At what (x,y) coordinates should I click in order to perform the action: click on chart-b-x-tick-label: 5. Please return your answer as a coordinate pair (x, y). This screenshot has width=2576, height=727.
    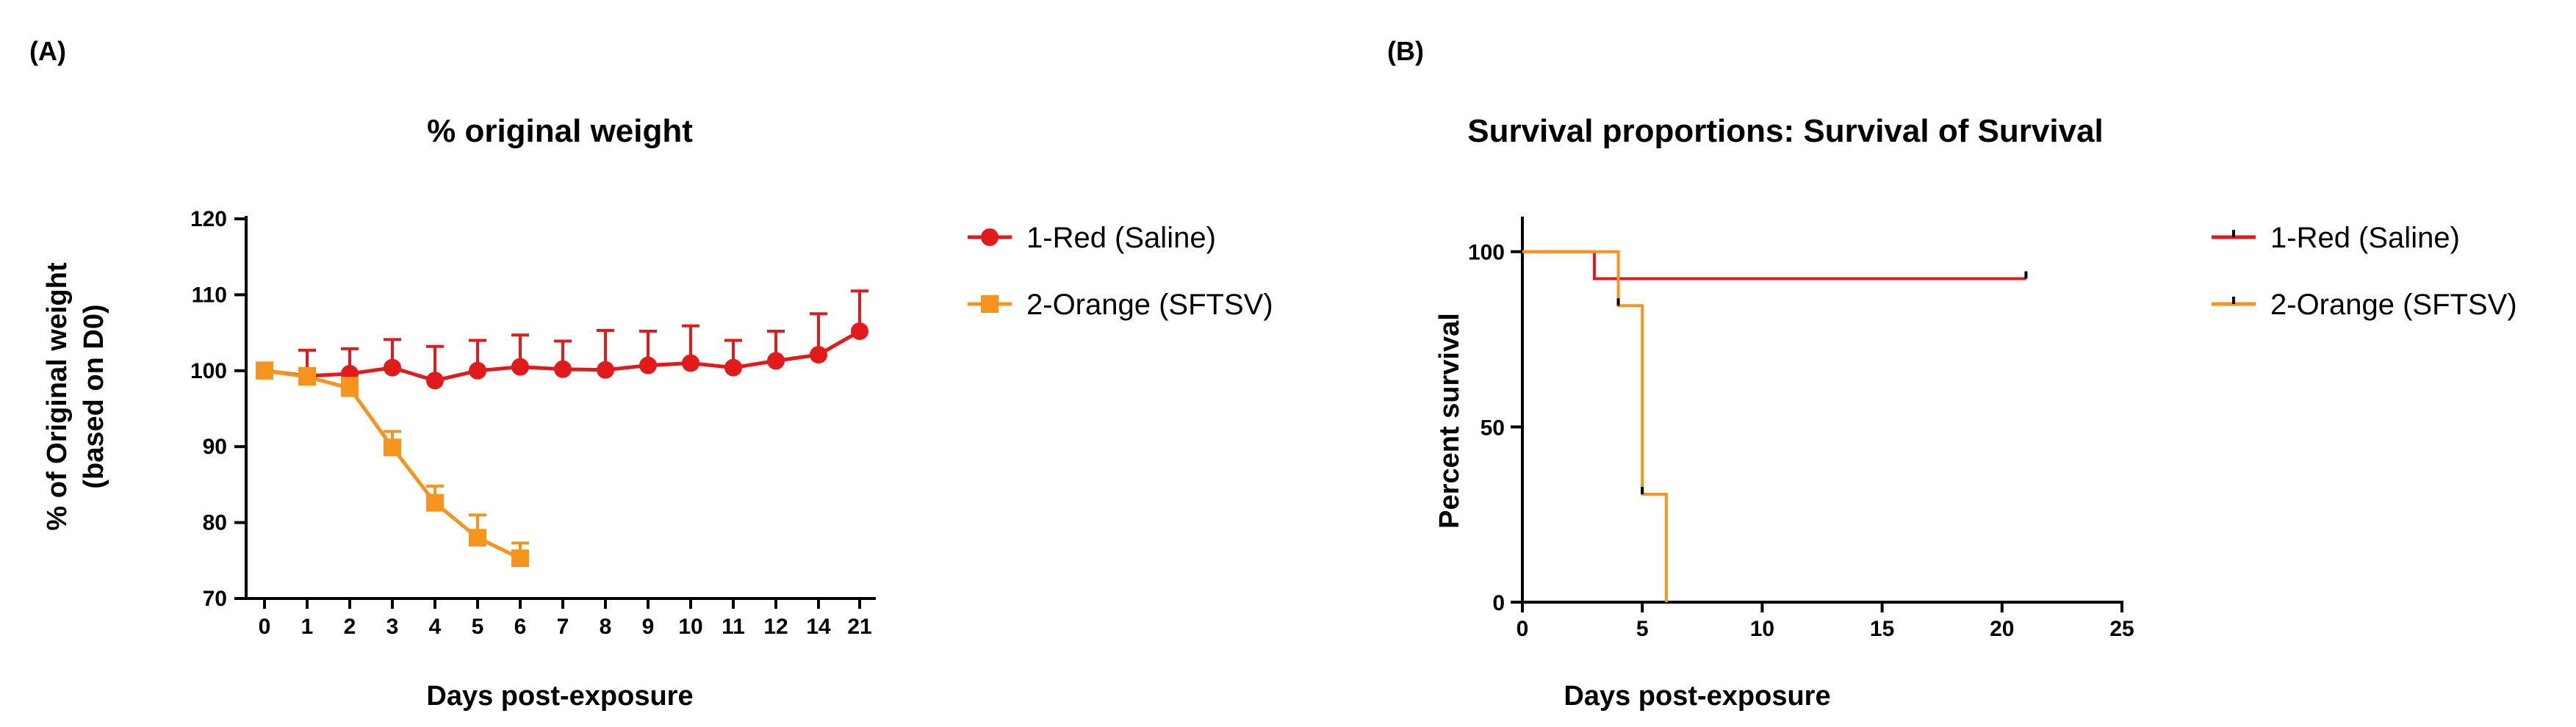
    Looking at the image, I should click on (1642, 629).